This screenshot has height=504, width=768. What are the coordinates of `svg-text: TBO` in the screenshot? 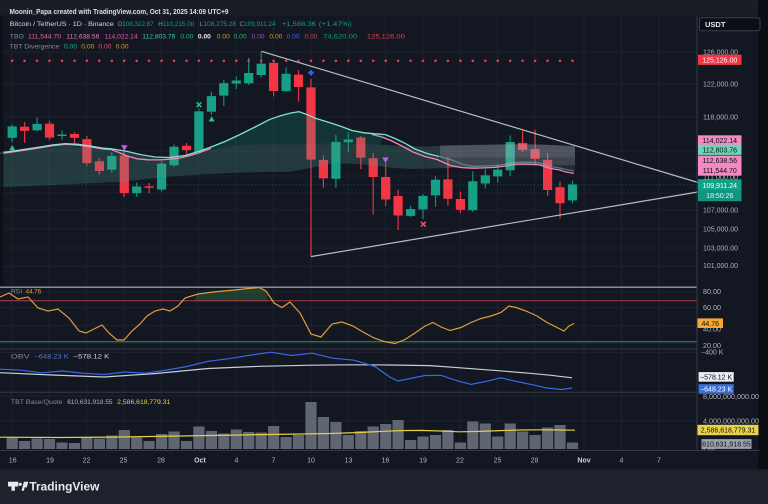 It's located at (17, 36).